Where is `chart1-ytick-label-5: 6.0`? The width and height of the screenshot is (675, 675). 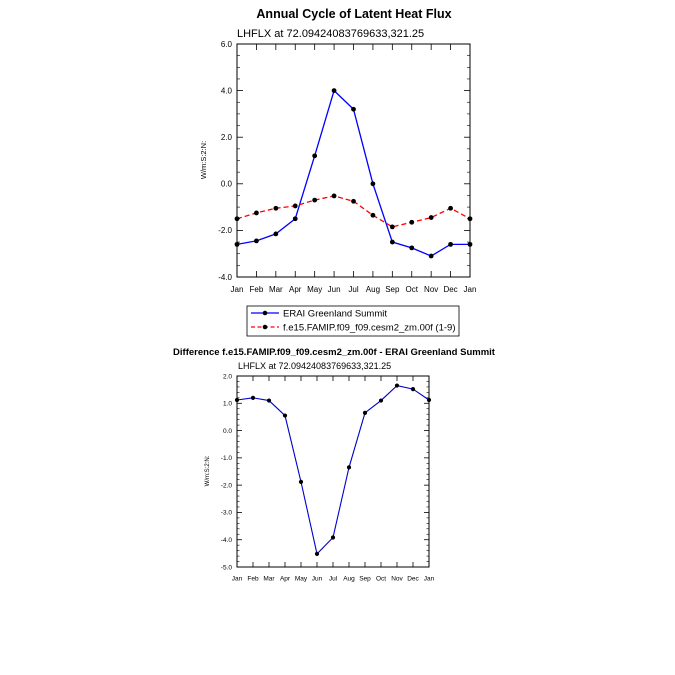 chart1-ytick-label-5: 6.0 is located at coordinates (227, 44).